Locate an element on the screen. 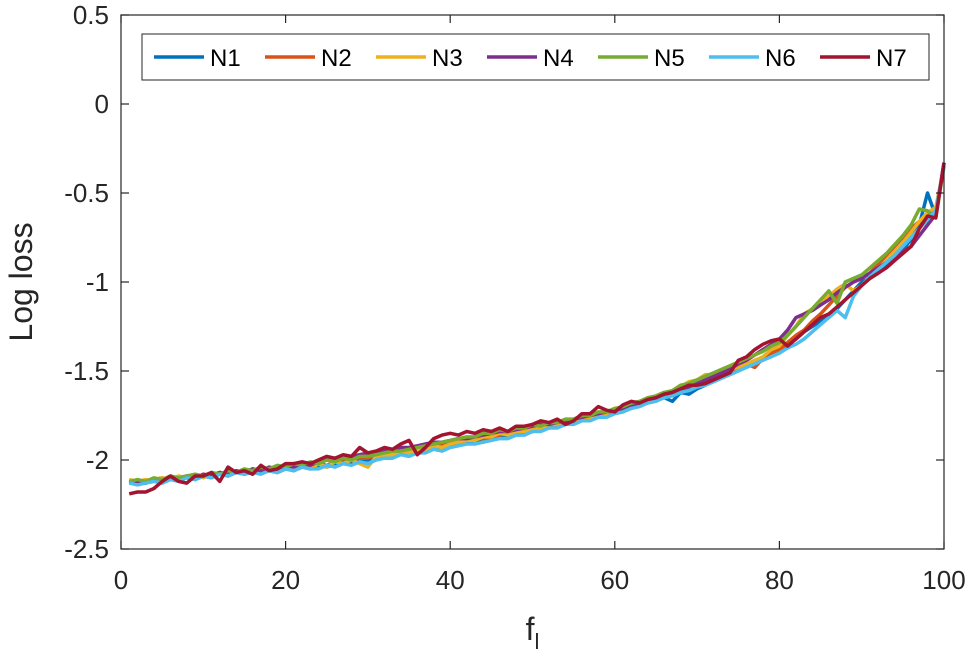 Image resolution: width=970 pixels, height=661 pixels. legend-label-n1: N1 is located at coordinates (225, 58).